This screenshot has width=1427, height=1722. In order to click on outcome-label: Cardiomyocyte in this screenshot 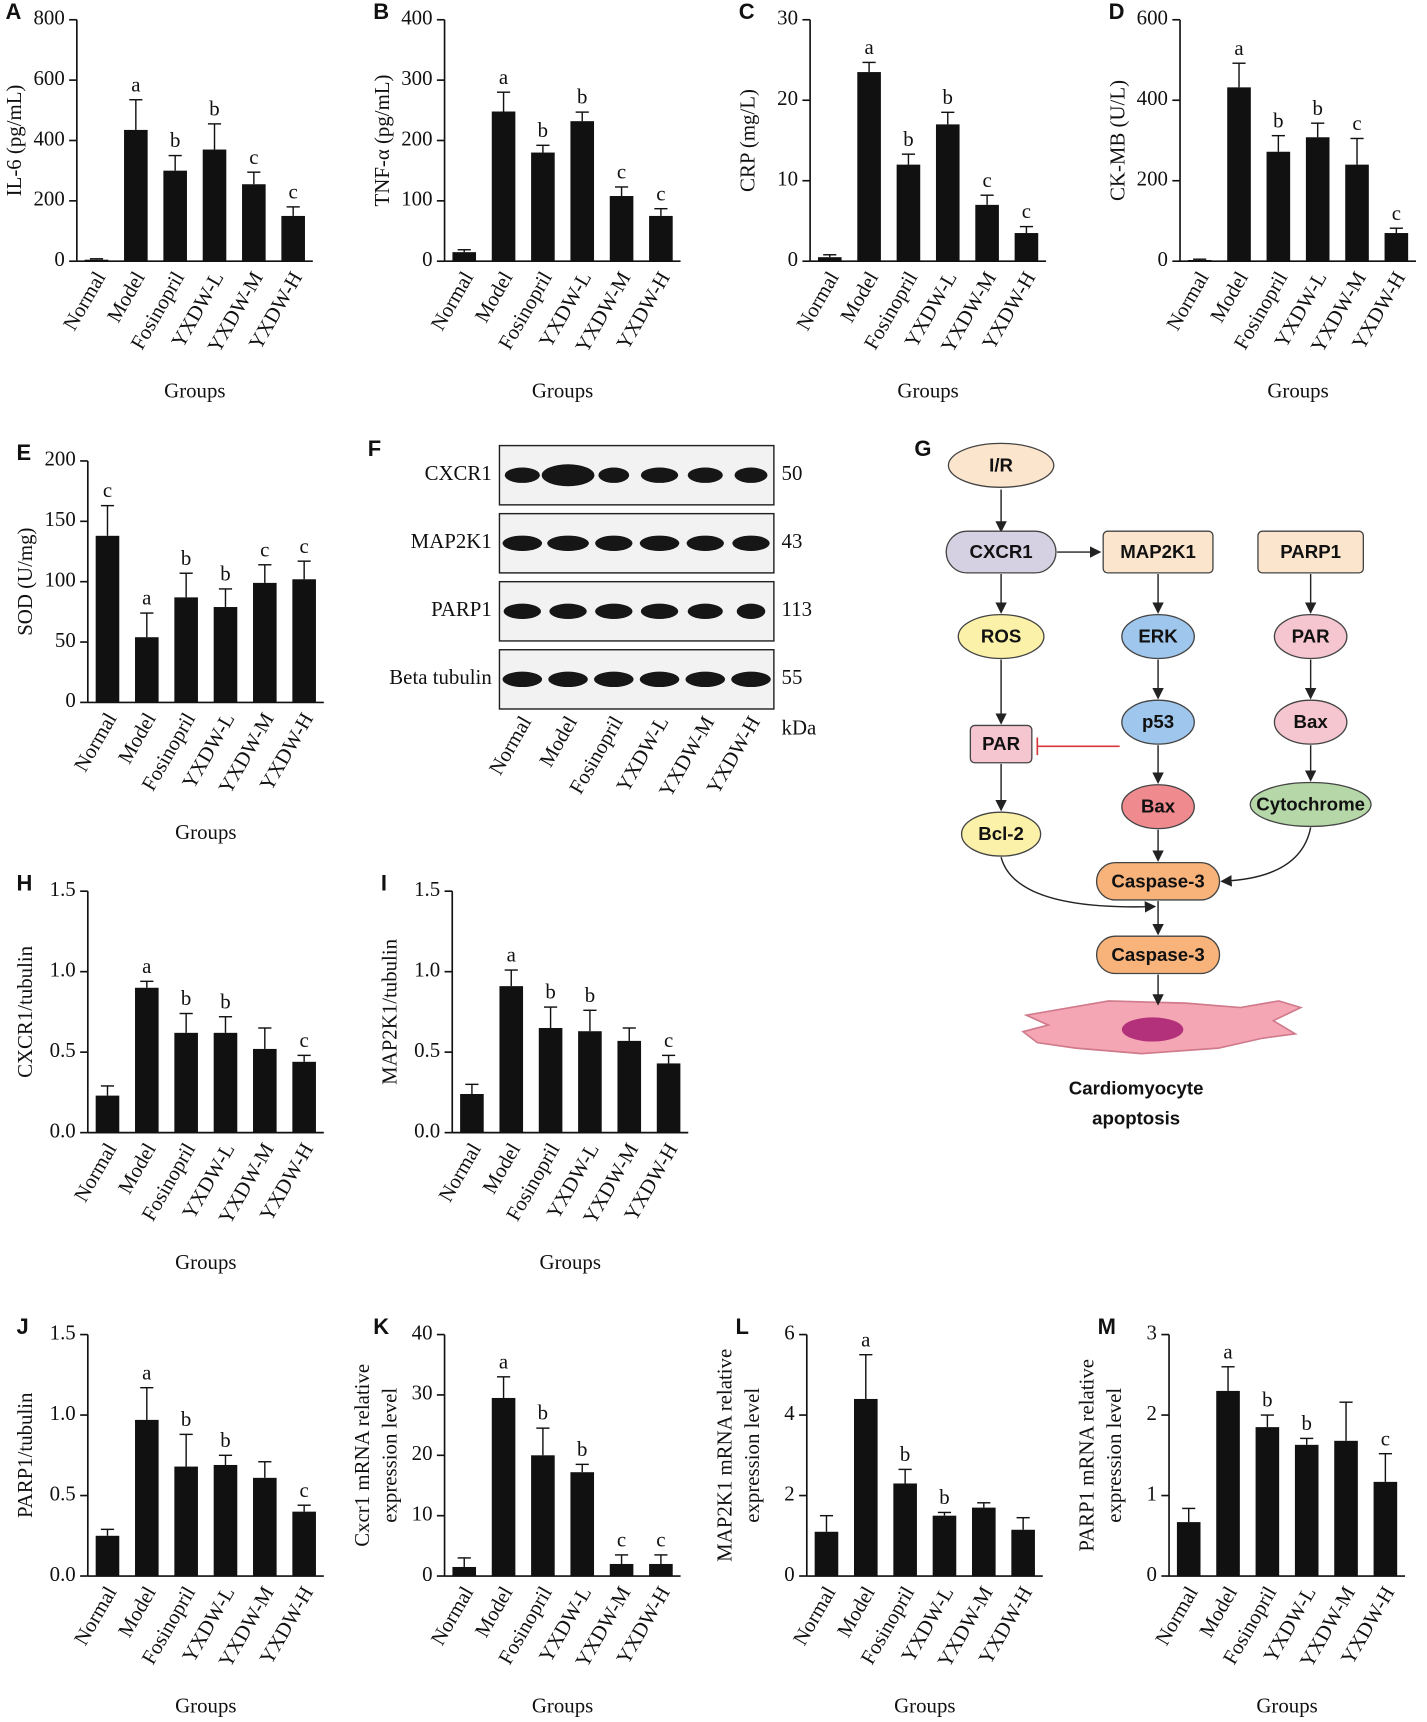, I will do `click(1136, 1088)`.